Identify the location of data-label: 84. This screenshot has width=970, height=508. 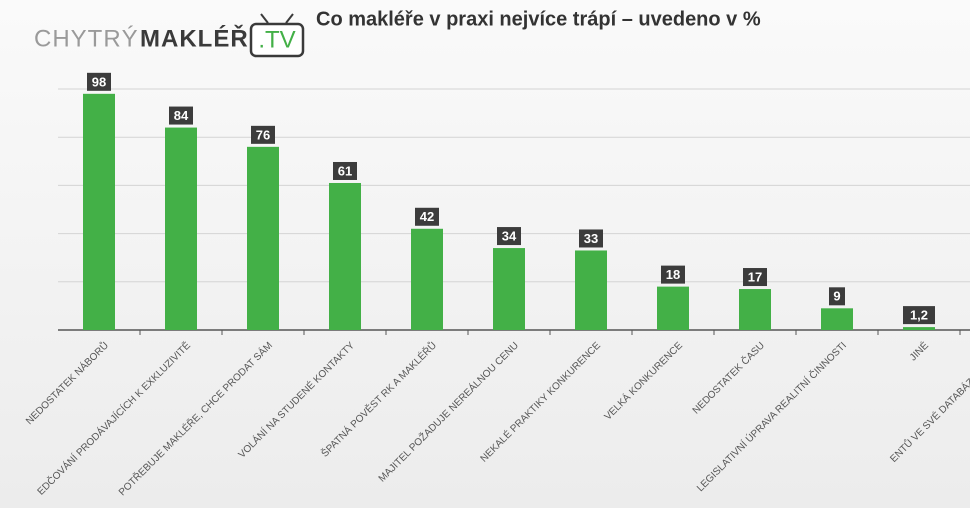
(181, 115).